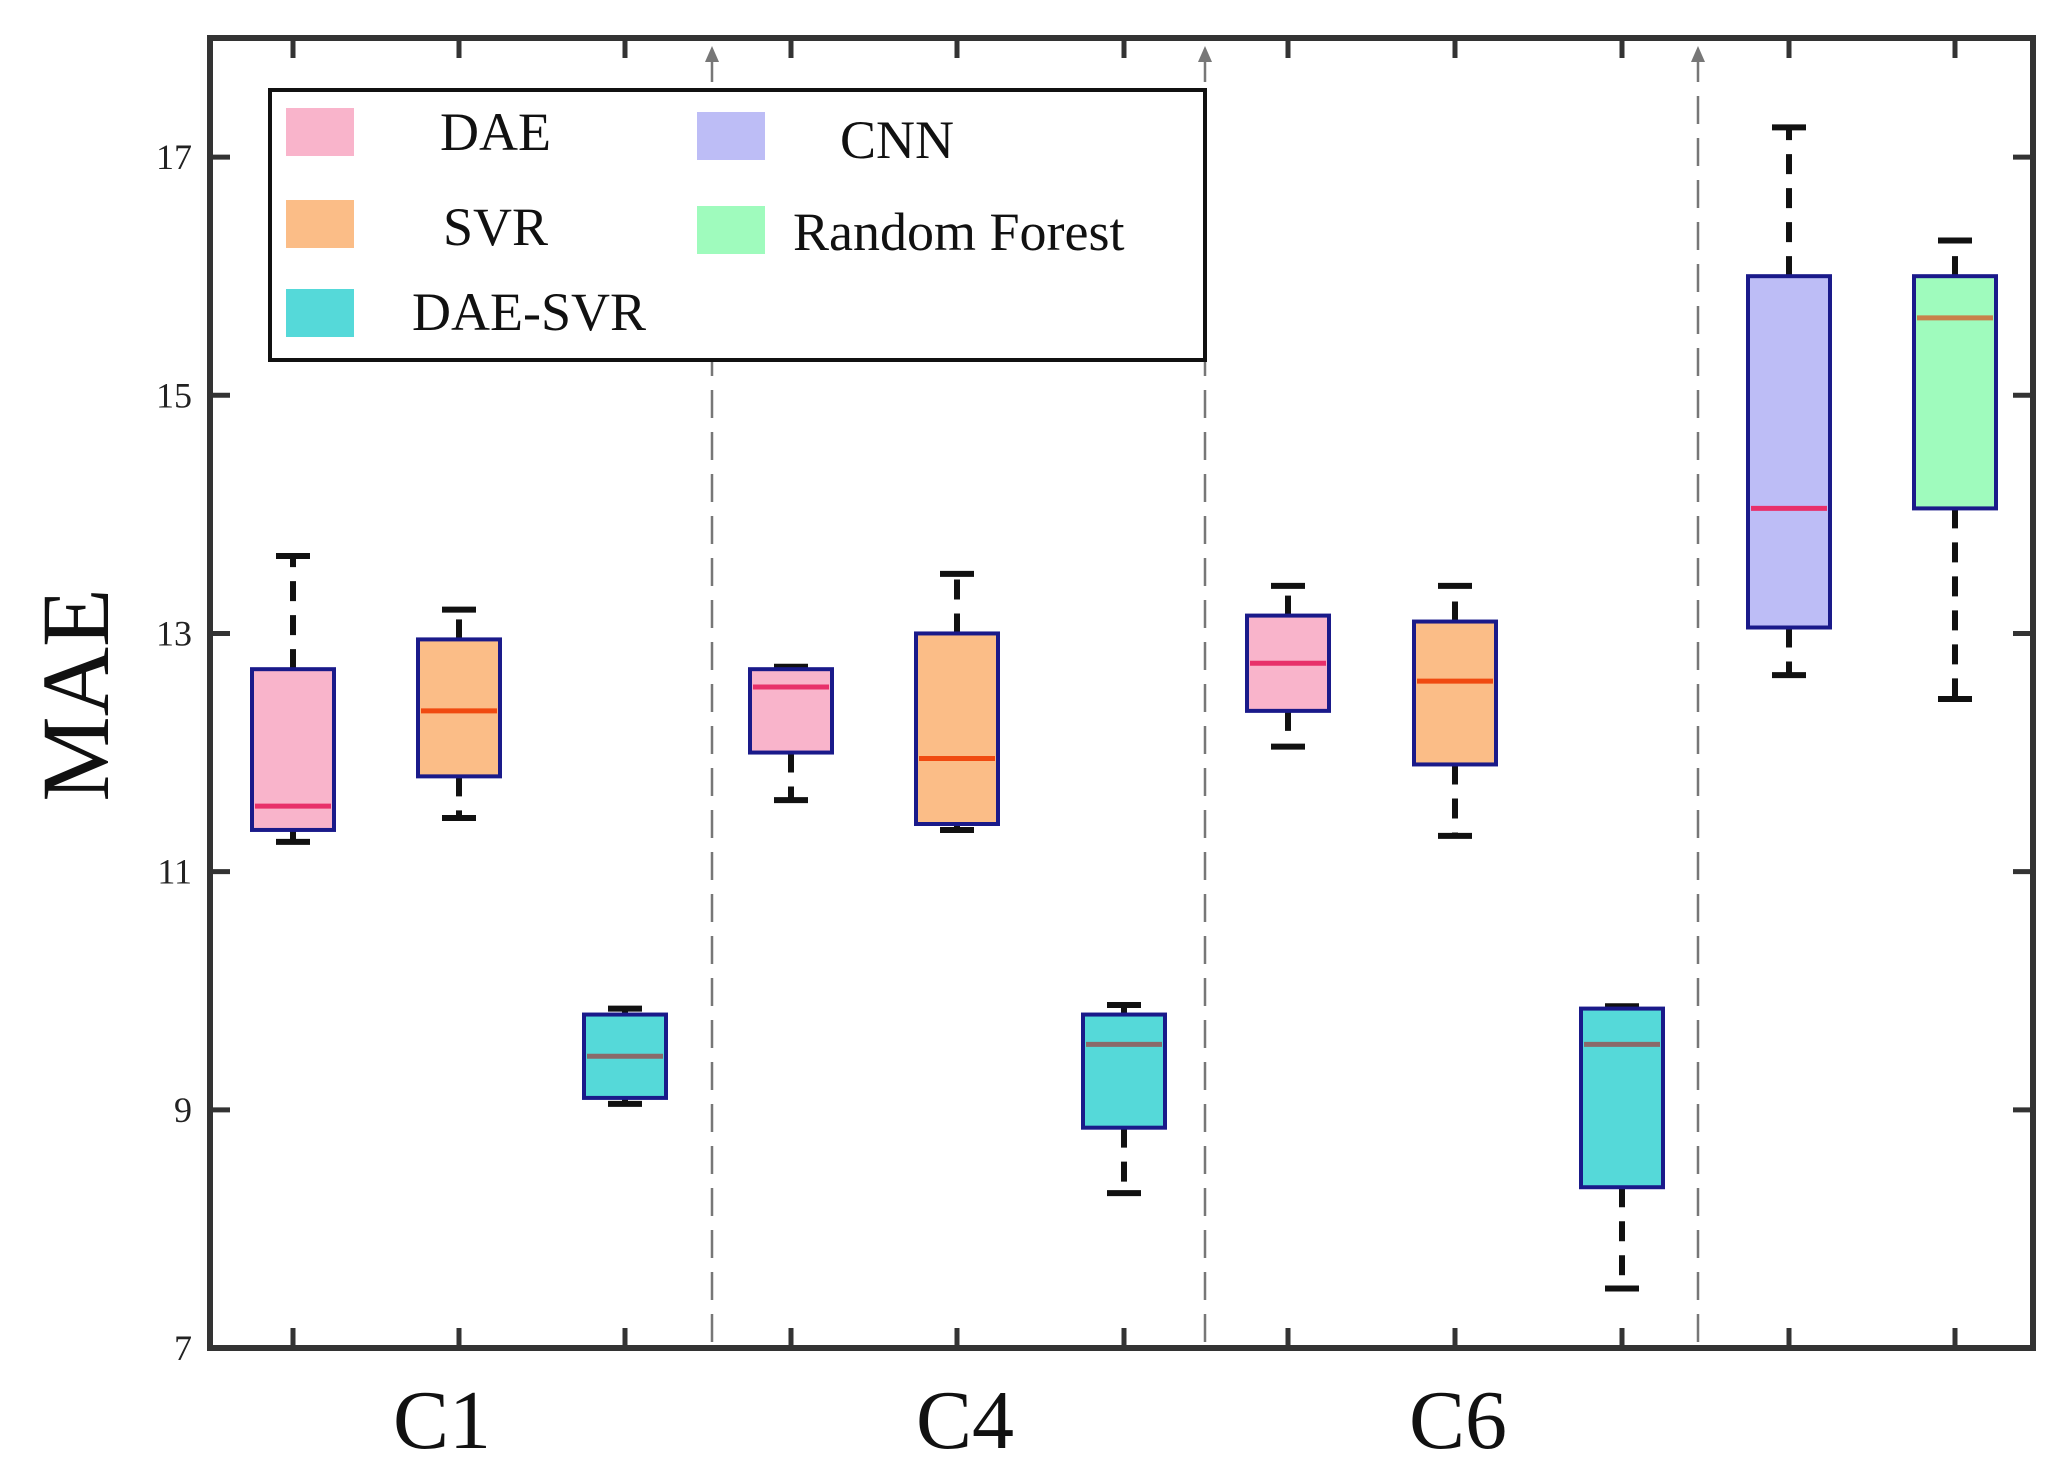 Image resolution: width=2065 pixels, height=1484 pixels. What do you see at coordinates (174, 395) in the screenshot?
I see `y-tick-label: 15` at bounding box center [174, 395].